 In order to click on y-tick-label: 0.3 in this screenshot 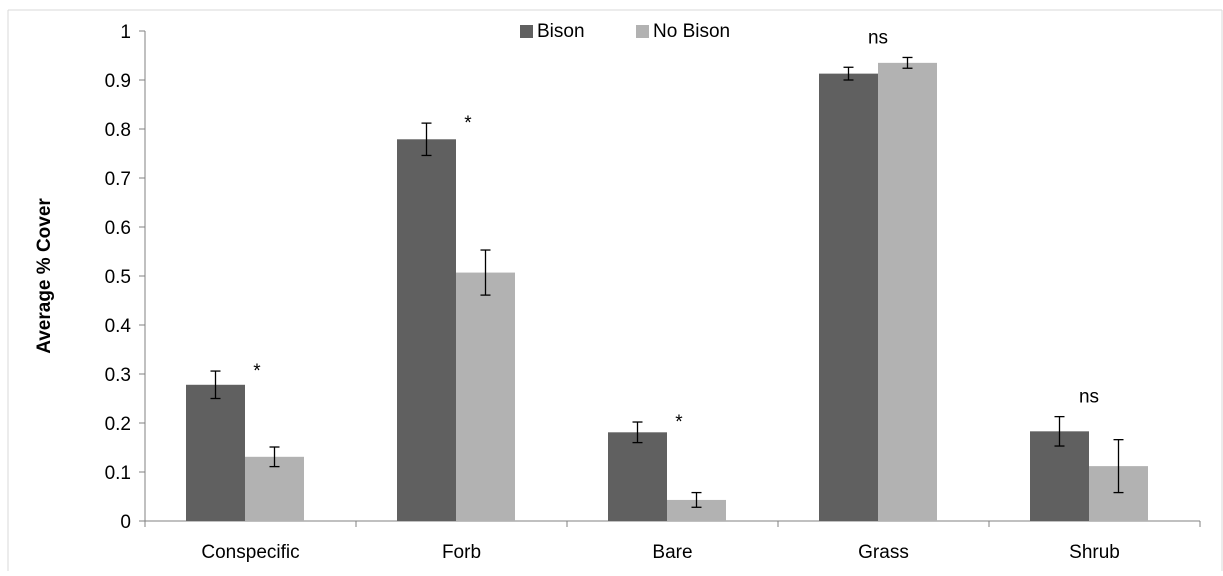, I will do `click(118, 375)`.